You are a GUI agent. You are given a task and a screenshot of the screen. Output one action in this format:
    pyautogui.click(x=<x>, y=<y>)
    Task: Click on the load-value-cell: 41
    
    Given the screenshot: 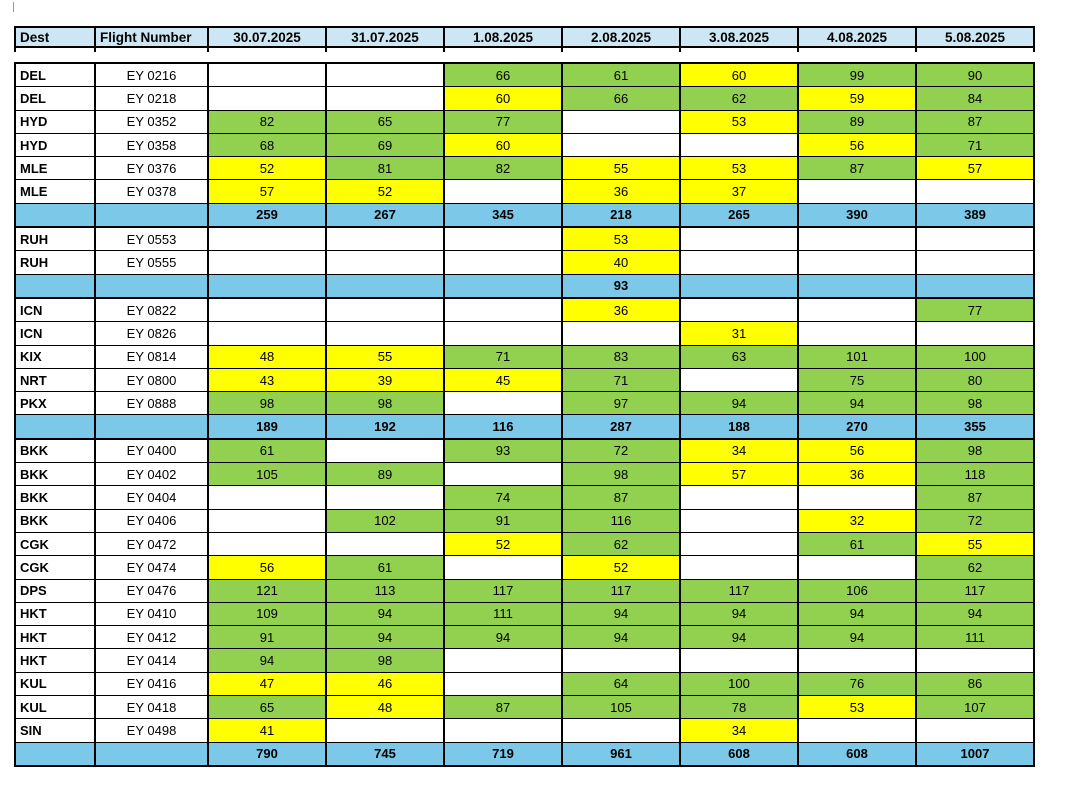 What is the action you would take?
    pyautogui.click(x=267, y=730)
    